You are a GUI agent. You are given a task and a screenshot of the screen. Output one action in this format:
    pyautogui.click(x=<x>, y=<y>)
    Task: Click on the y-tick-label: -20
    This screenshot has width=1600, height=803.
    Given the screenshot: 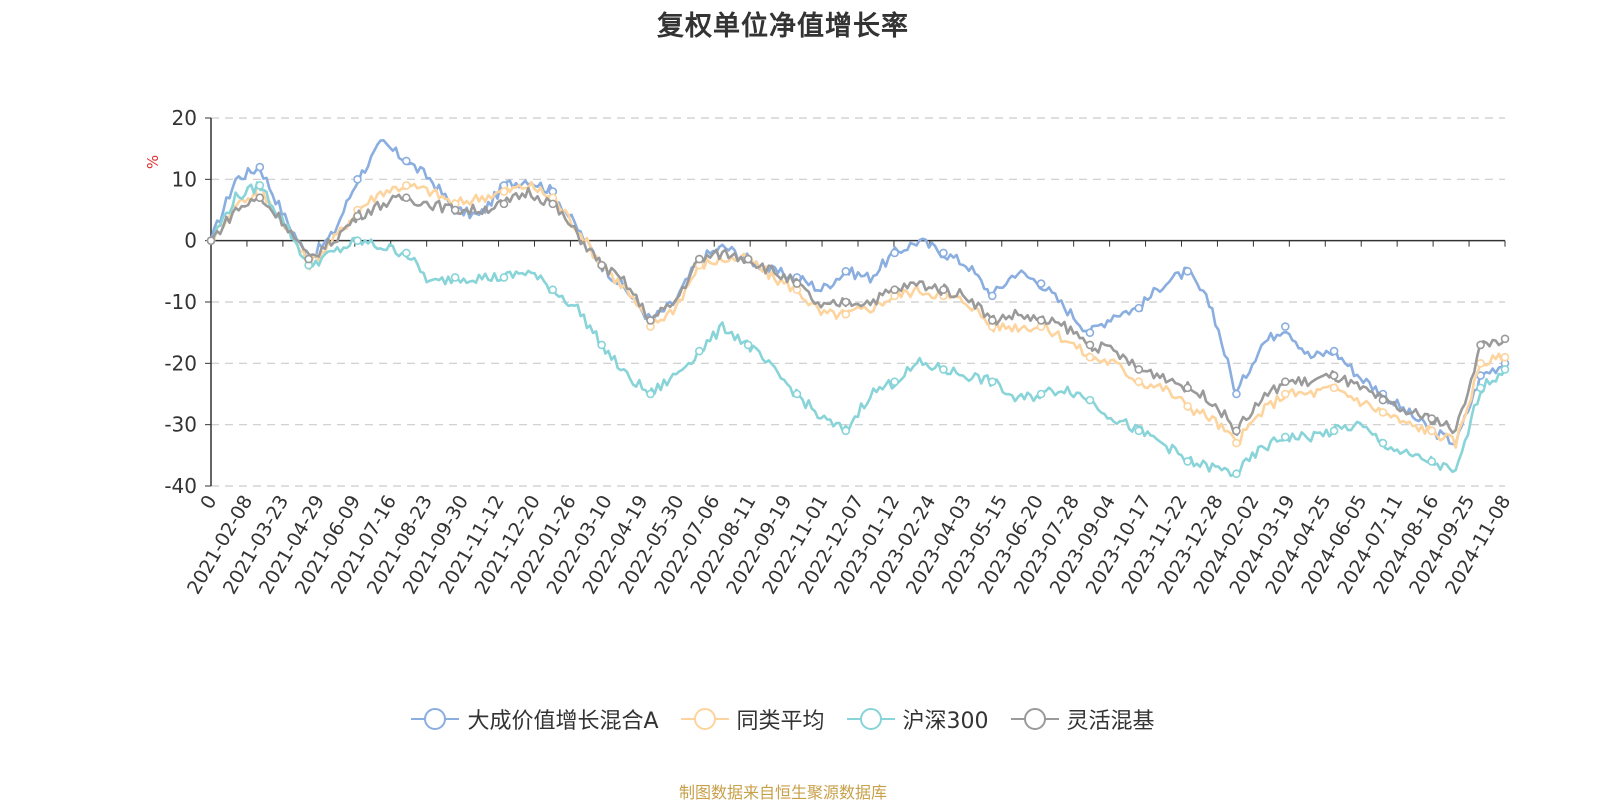 What is the action you would take?
    pyautogui.click(x=180, y=363)
    